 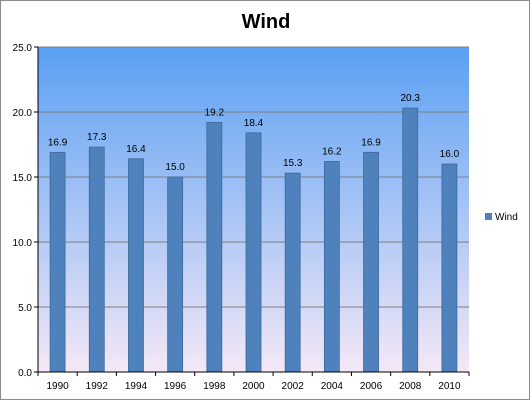 What do you see at coordinates (266, 22) in the screenshot?
I see `chart-title: Wind` at bounding box center [266, 22].